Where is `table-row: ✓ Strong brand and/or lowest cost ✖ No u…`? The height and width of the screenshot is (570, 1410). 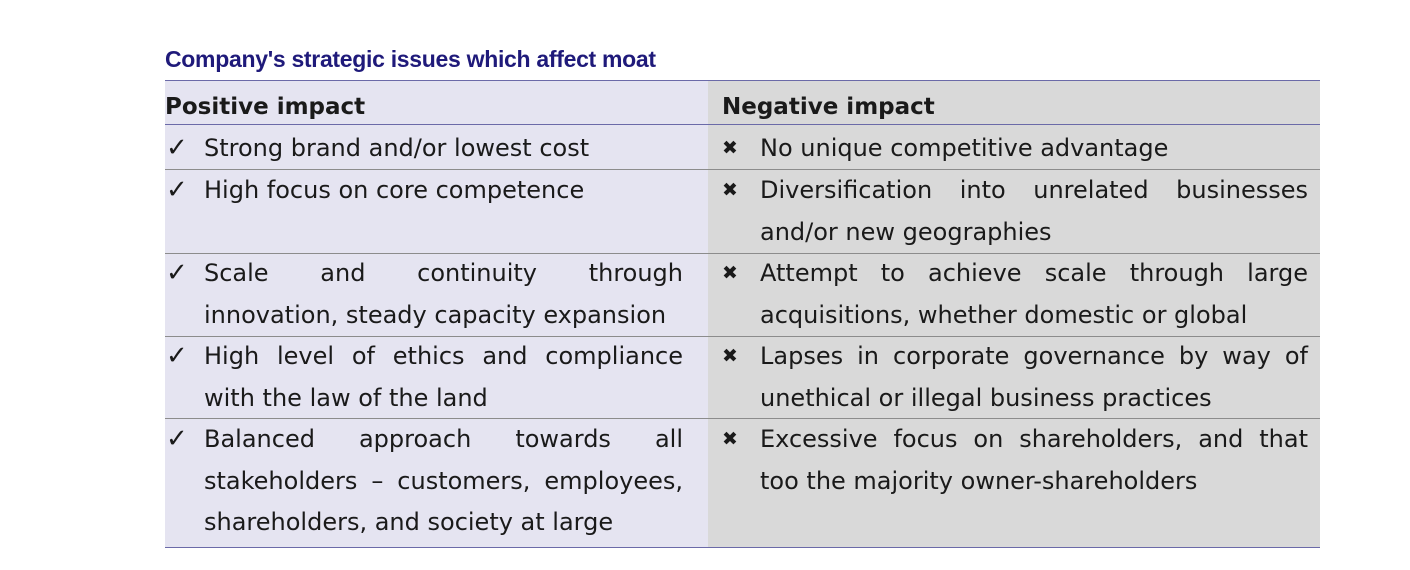
table-row: ✓ Strong brand and/or lowest cost ✖ No u… is located at coordinates (742, 148).